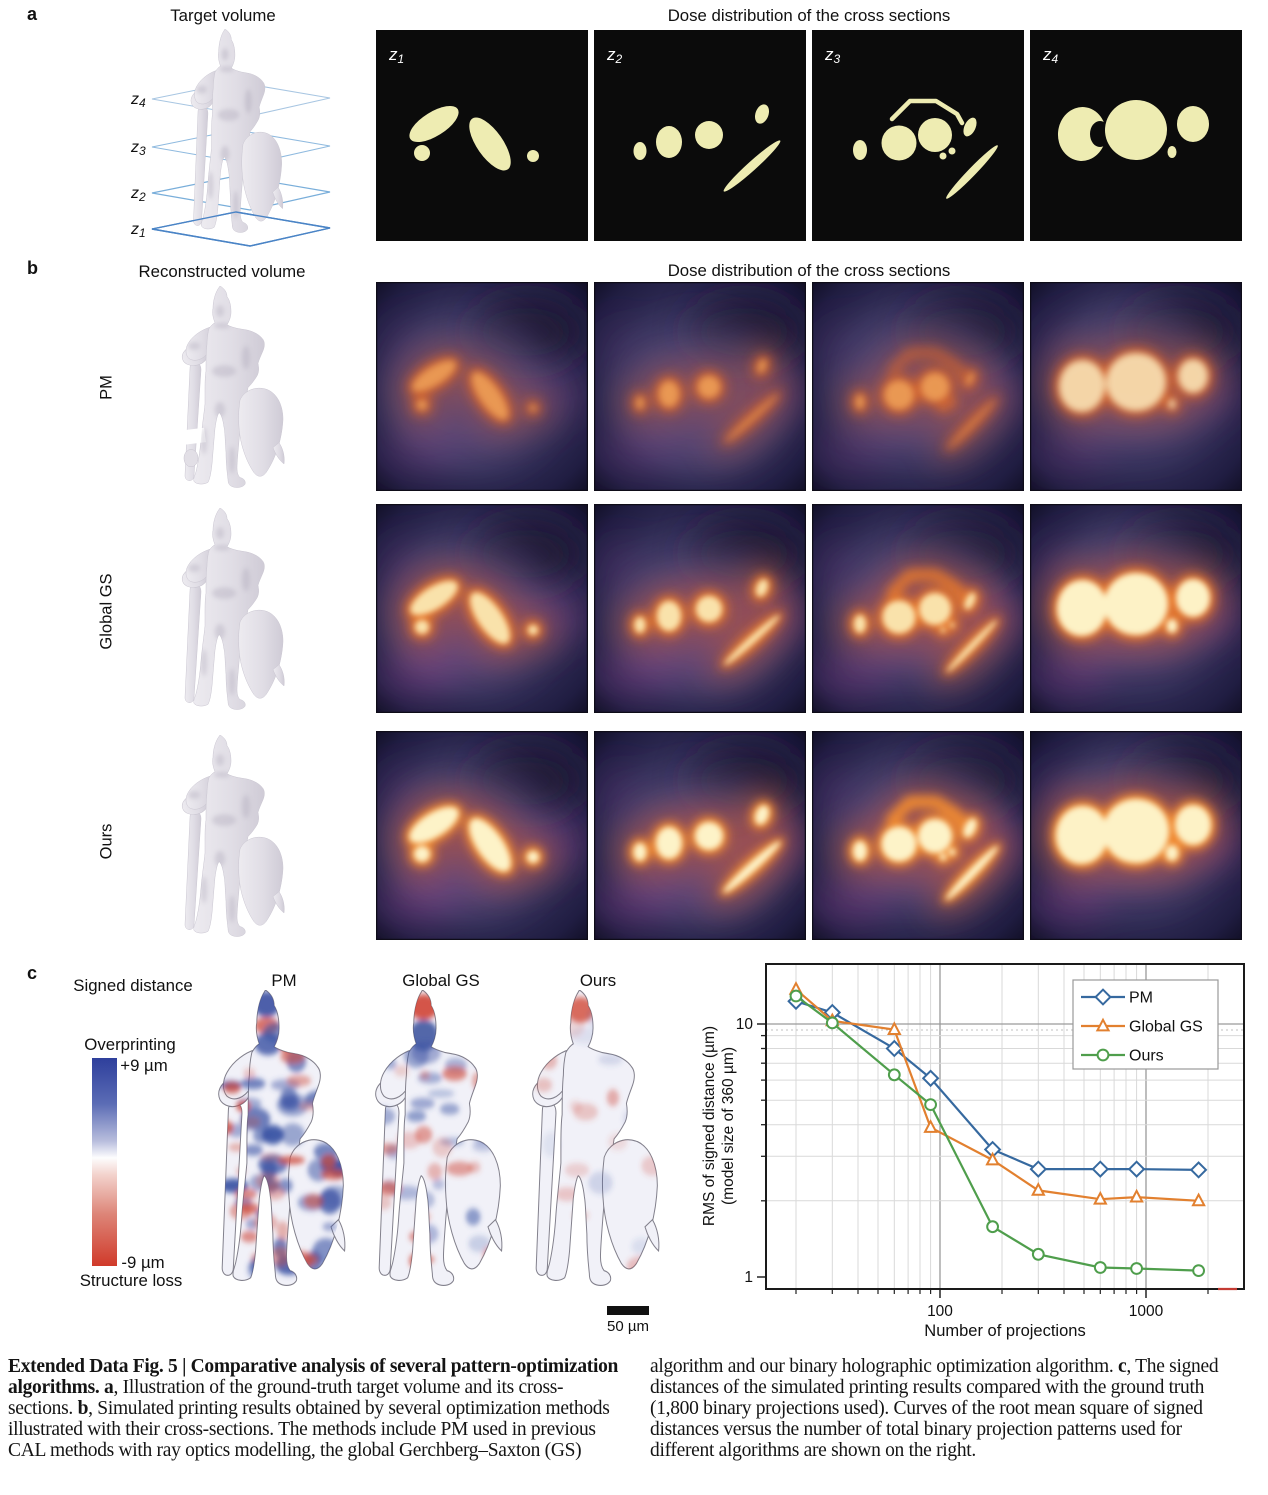 This screenshot has width=1268, height=1495. I want to click on svg-text: Number of projections, so click(1004, 1331).